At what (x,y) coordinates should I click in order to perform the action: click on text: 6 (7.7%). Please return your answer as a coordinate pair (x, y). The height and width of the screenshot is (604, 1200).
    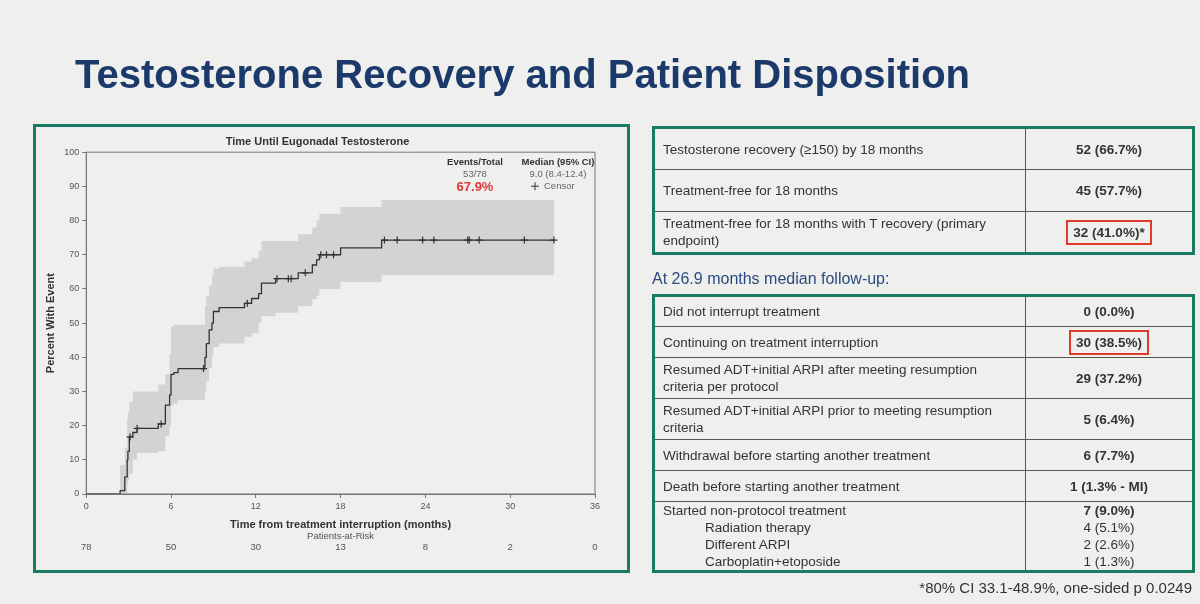
    Looking at the image, I should click on (1109, 455).